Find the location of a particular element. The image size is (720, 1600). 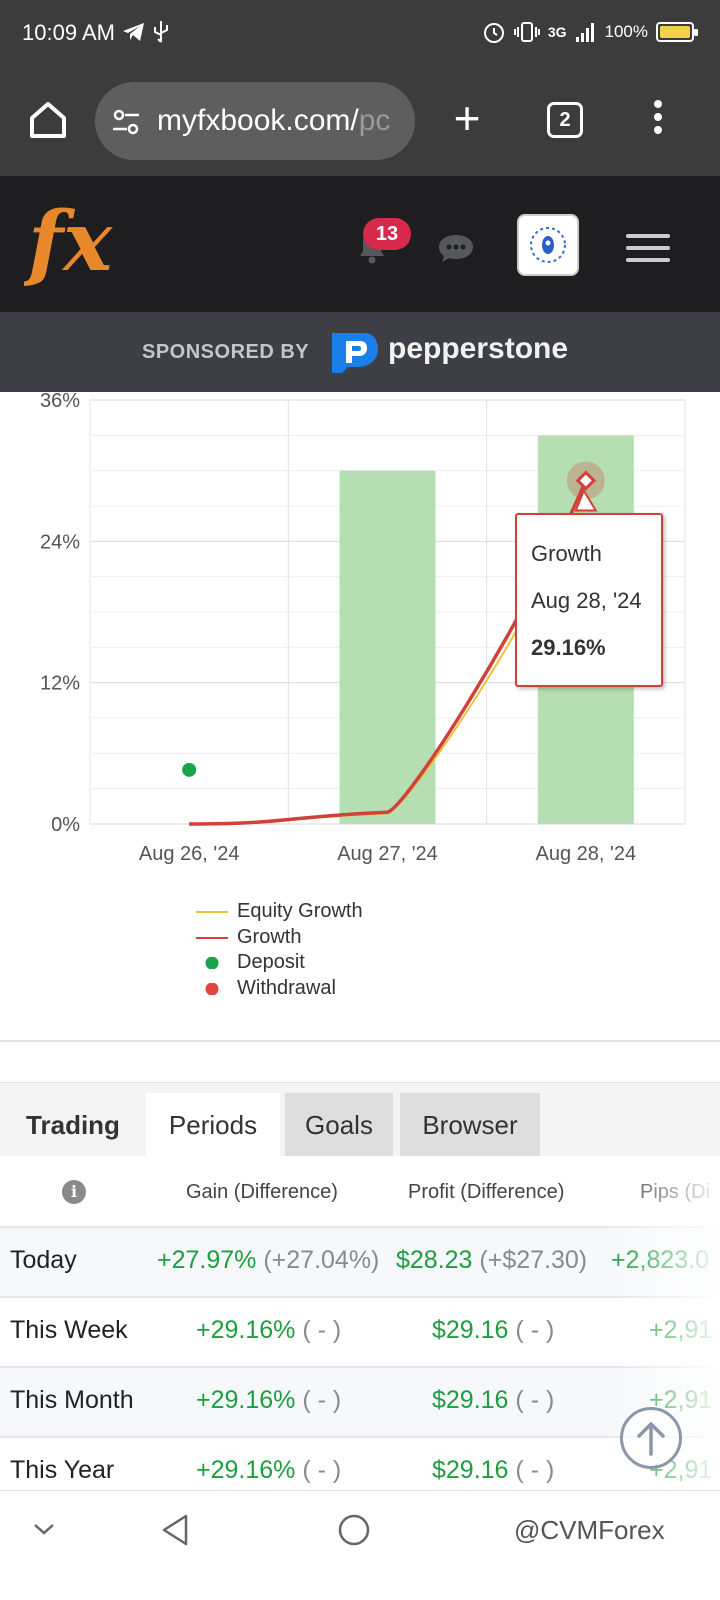

messages-icon is located at coordinates (456, 248).